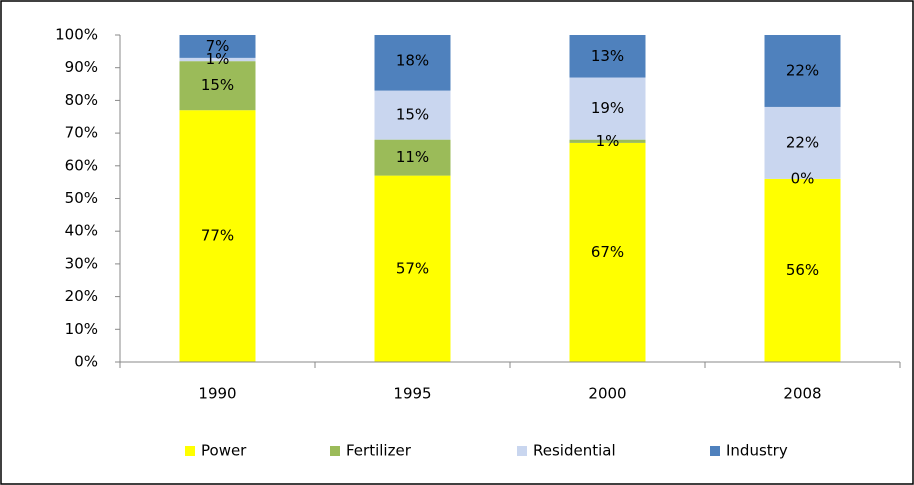 The width and height of the screenshot is (914, 485). What do you see at coordinates (379, 451) in the screenshot?
I see `legend-label: Fertilizer` at bounding box center [379, 451].